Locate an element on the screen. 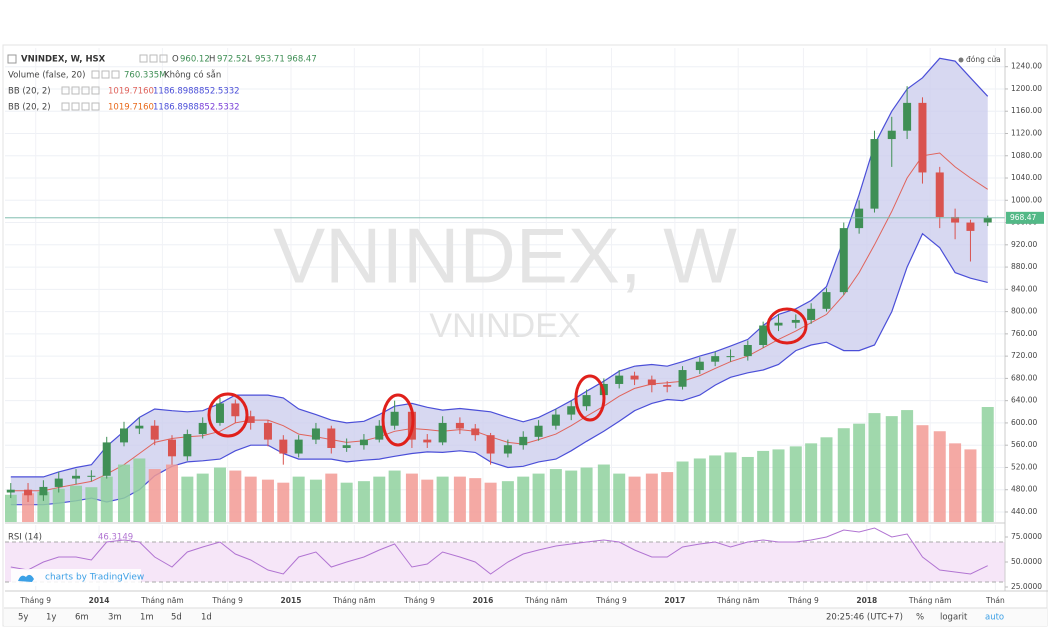 The image size is (1050, 630). x-tick-label: Thán is located at coordinates (995, 600).